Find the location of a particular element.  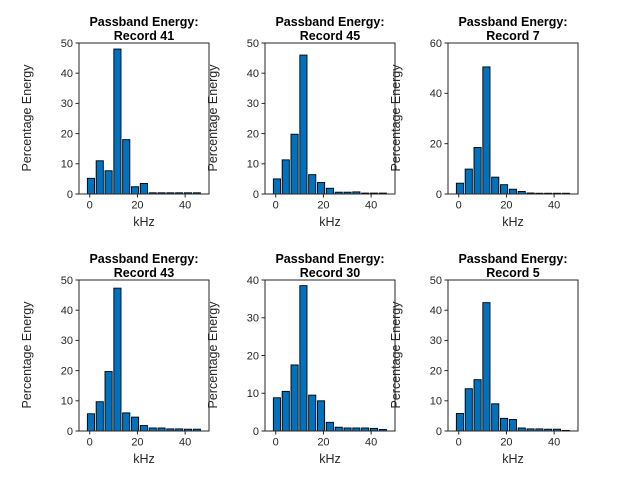

chart-title-line2: Record 5 is located at coordinates (513, 273).